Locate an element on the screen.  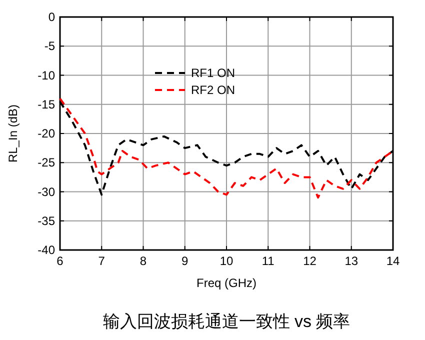
legend-label: RF2 ON is located at coordinates (213, 90).